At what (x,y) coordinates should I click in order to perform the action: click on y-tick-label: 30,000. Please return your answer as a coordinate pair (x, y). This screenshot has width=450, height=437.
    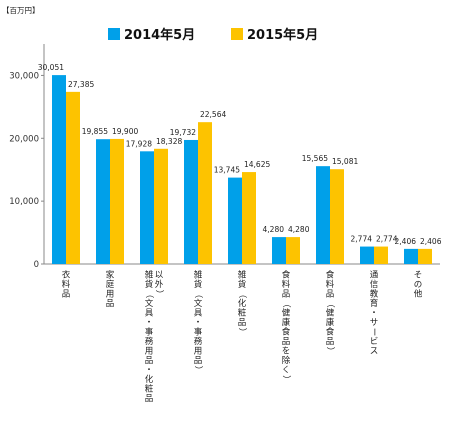
    Looking at the image, I should click on (24, 76).